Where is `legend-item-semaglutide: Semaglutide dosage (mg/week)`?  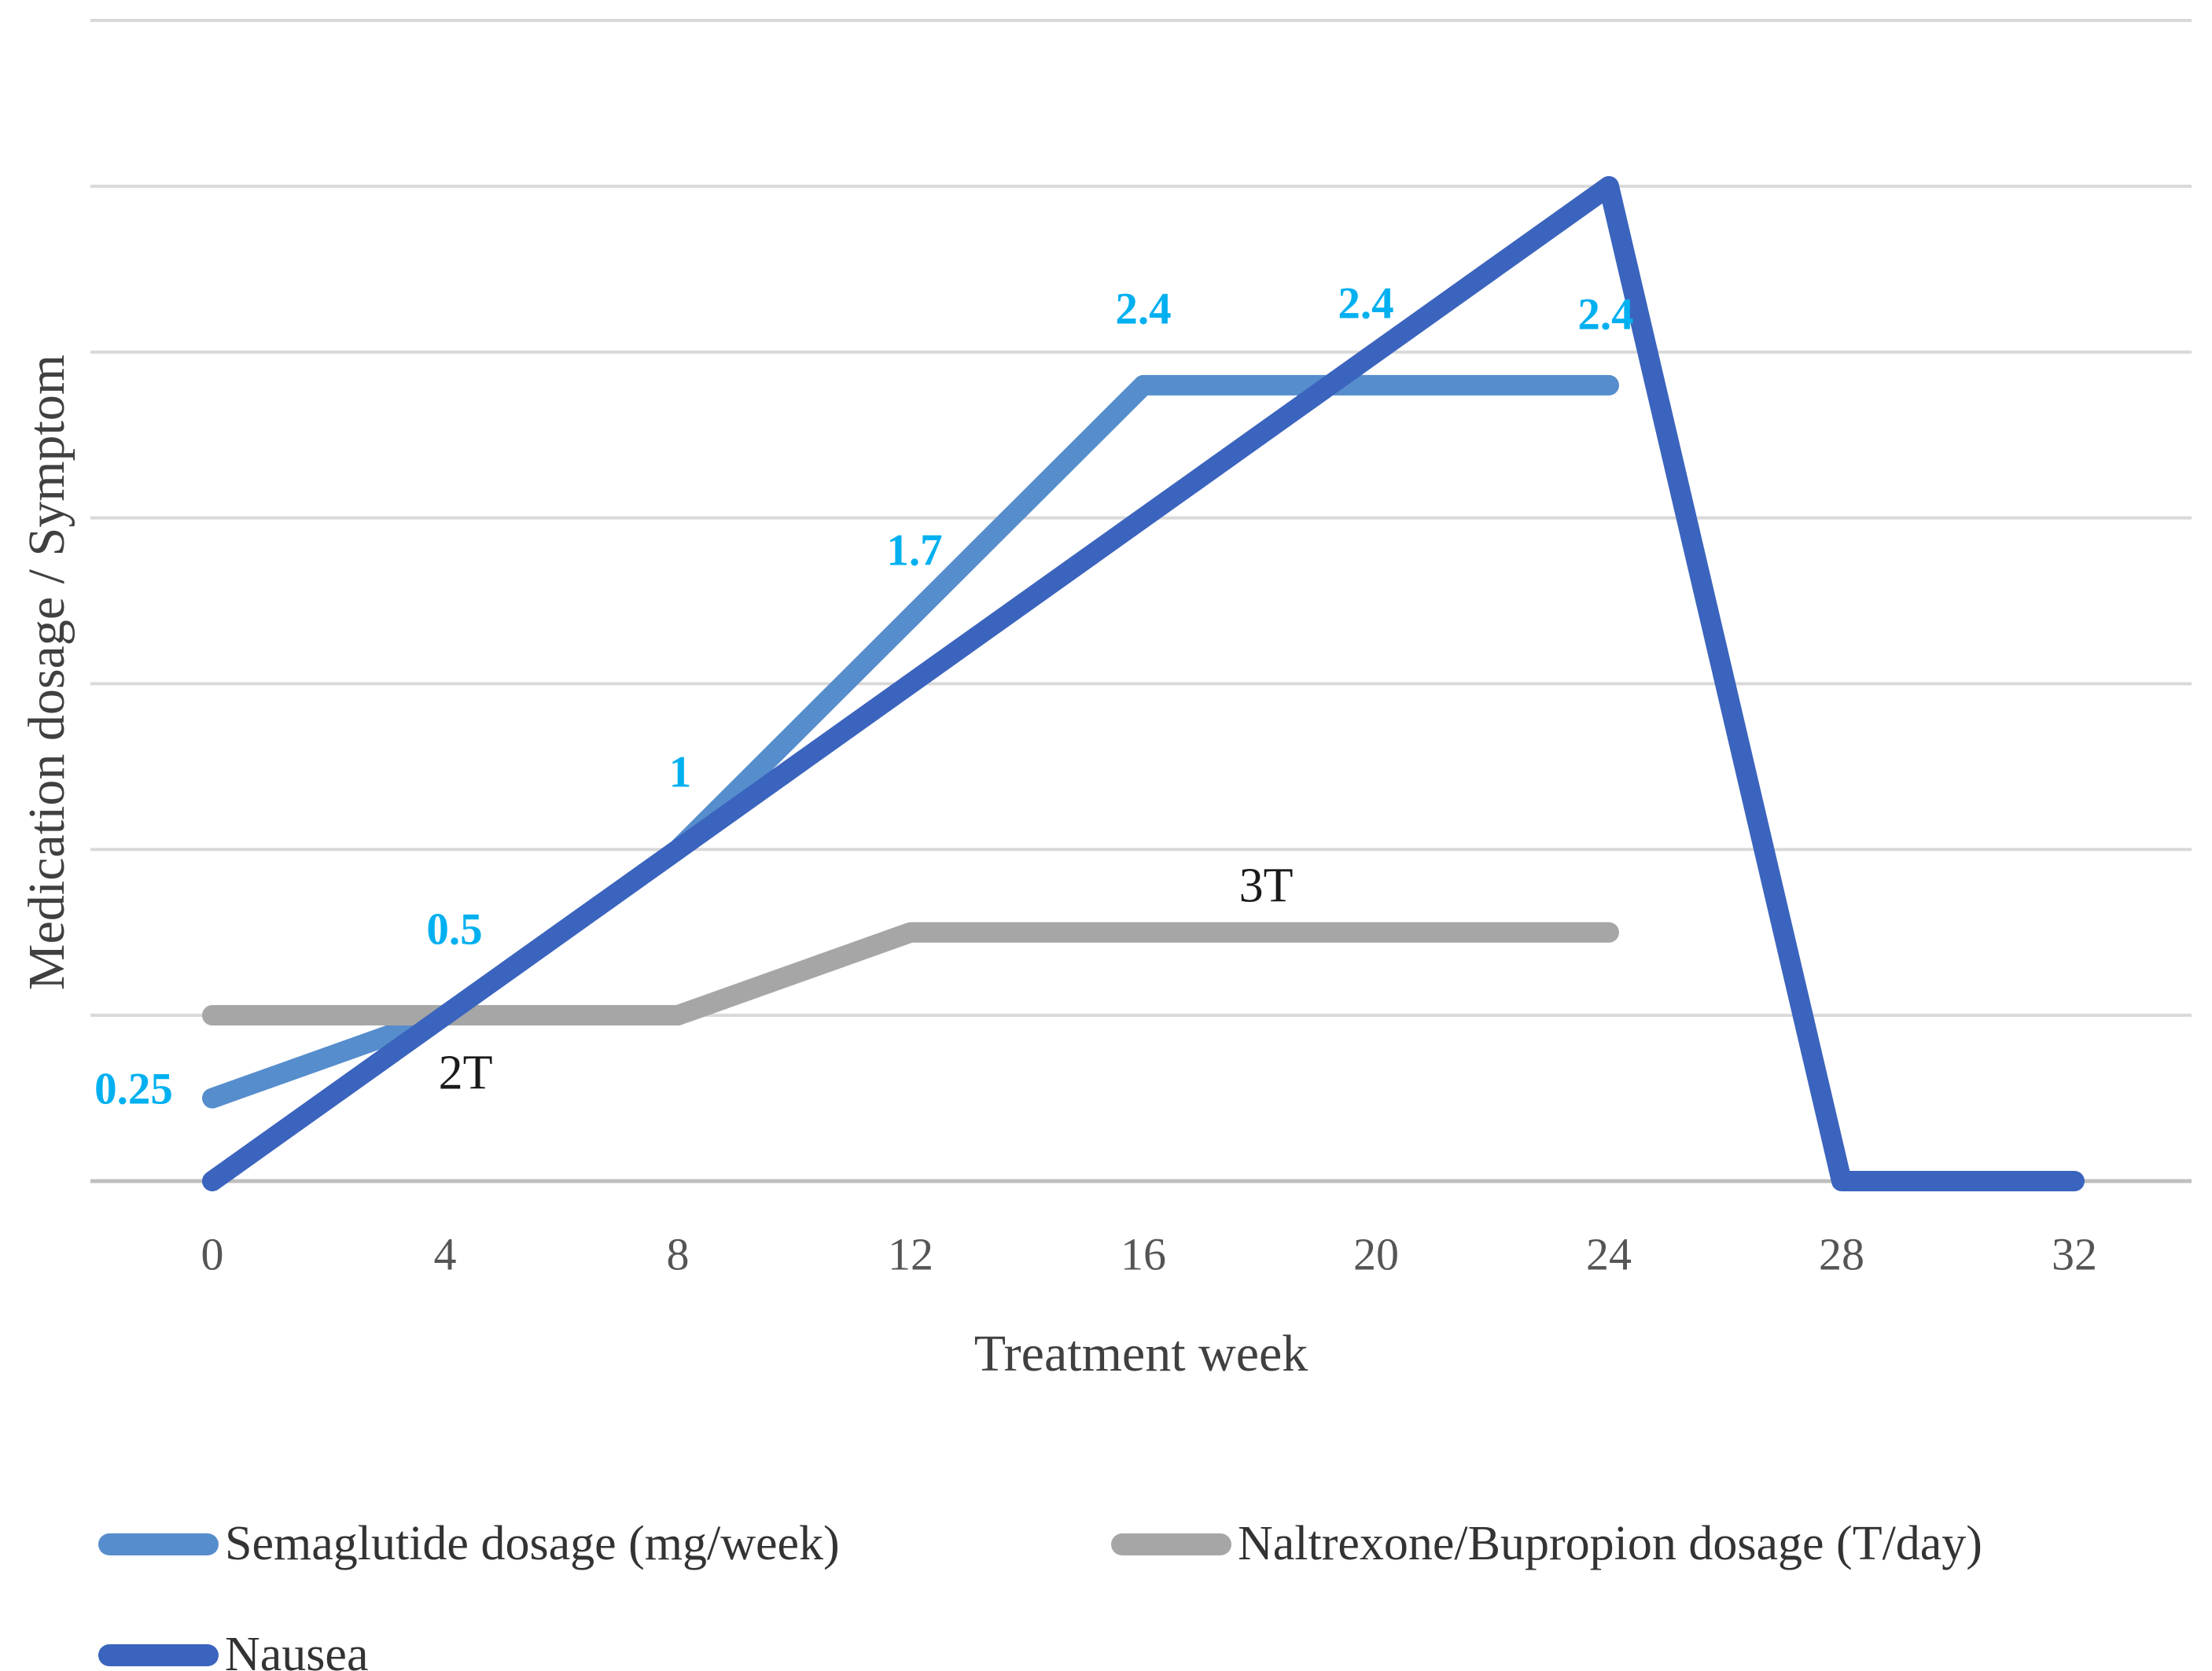 legend-item-semaglutide: Semaglutide dosage (mg/week) is located at coordinates (469, 1544).